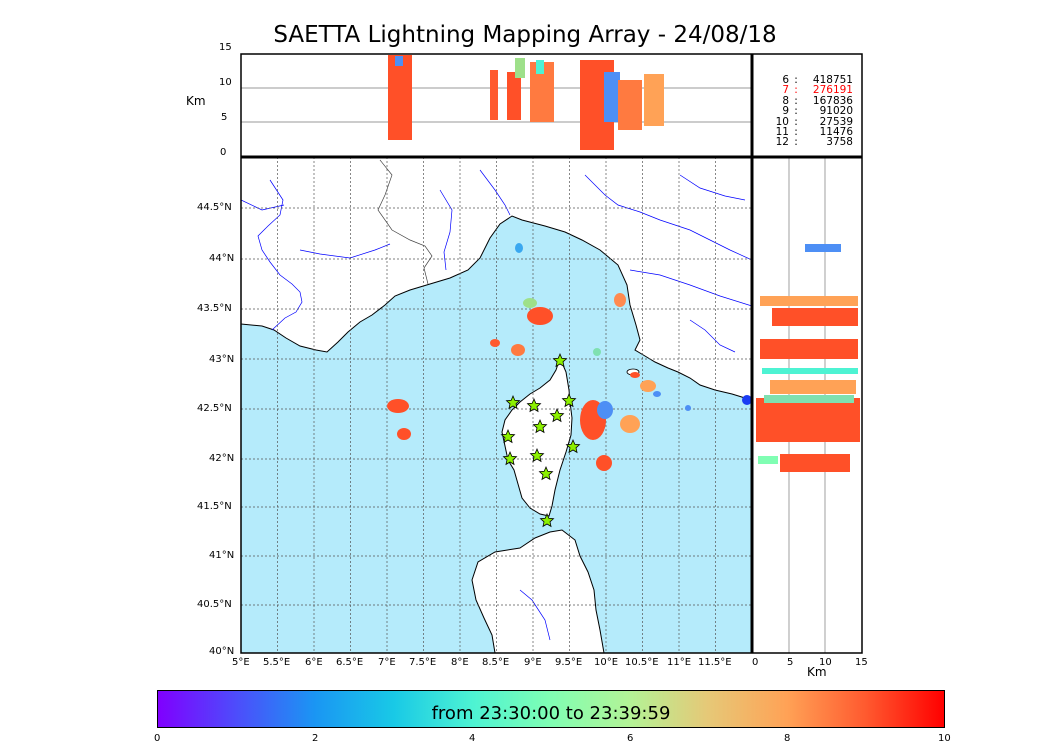  I want to click on colorbar-tick: 4, so click(472, 738).